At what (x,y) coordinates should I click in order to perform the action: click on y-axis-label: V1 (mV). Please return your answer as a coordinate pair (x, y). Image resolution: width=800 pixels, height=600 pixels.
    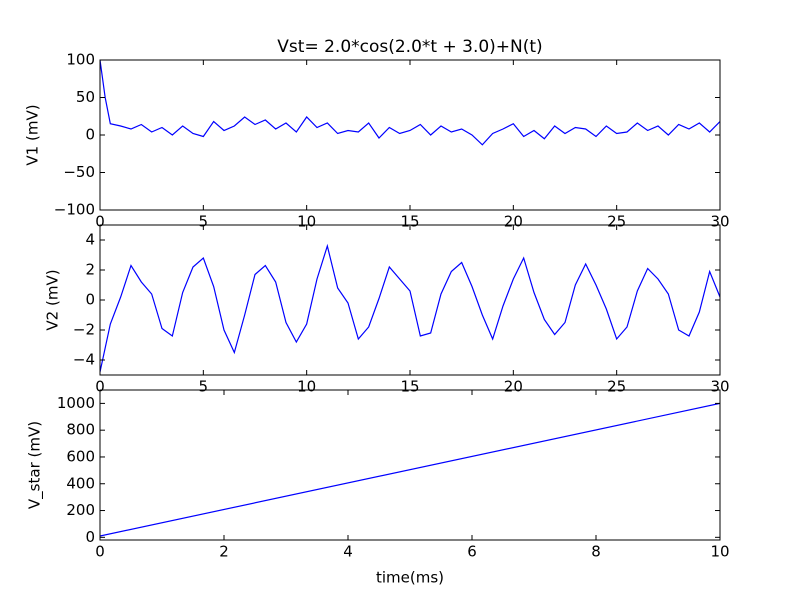
    Looking at the image, I should click on (33, 134).